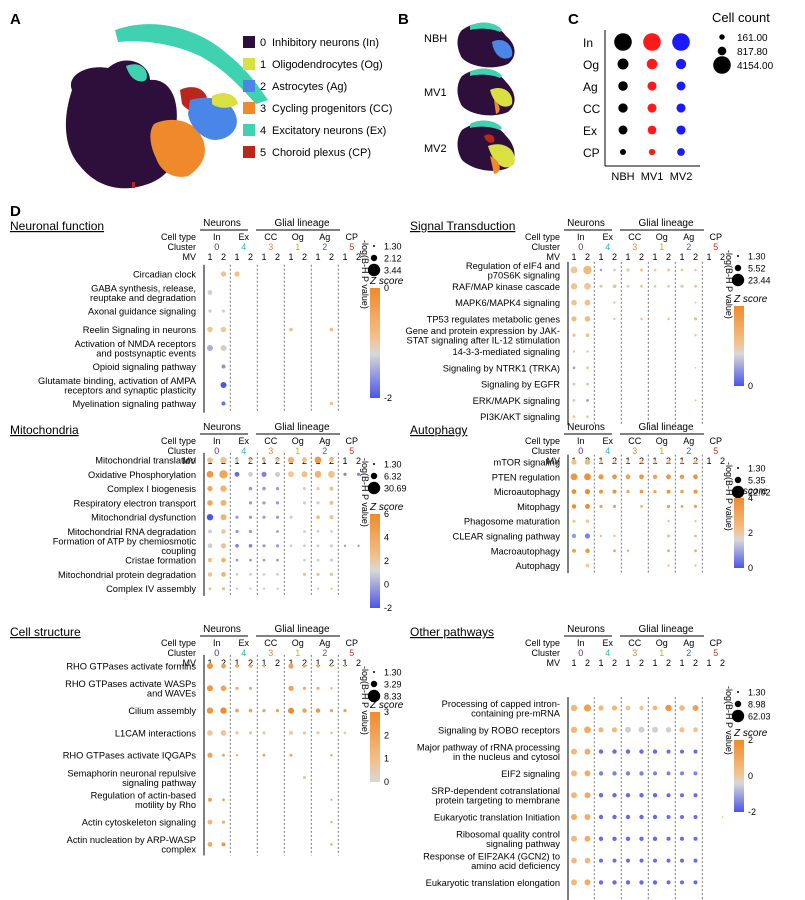 This screenshot has width=805, height=900. Describe the element at coordinates (623, 86) in the screenshot. I see `cellcount-dot-ag-nbh` at that location.